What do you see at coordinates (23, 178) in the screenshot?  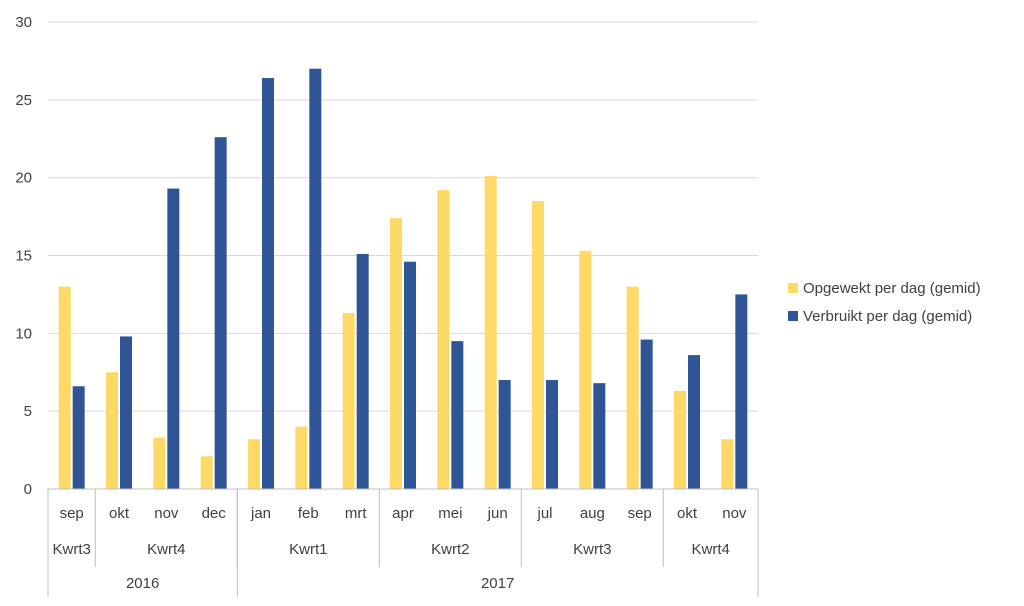 I see `y-tick-label: 20` at bounding box center [23, 178].